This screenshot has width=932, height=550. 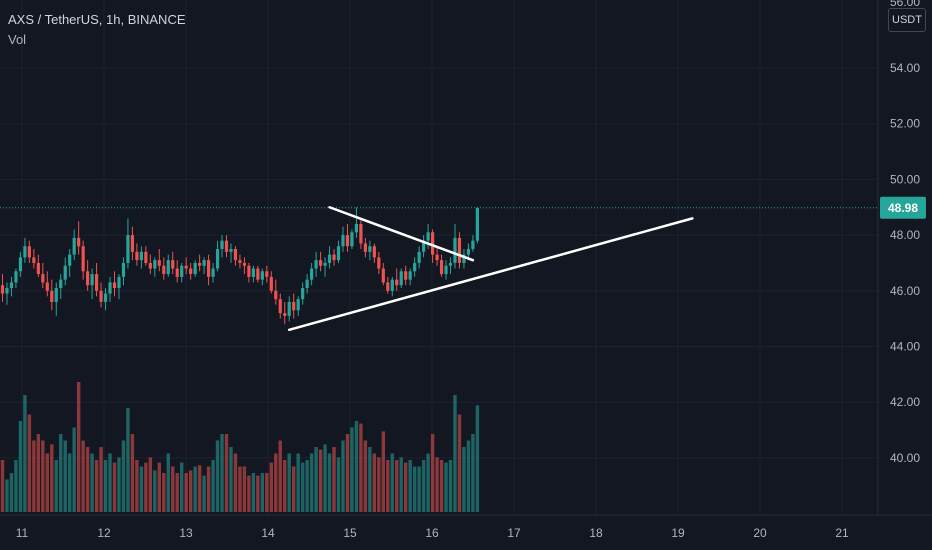 What do you see at coordinates (186, 533) in the screenshot?
I see `time-tick-label: 13` at bounding box center [186, 533].